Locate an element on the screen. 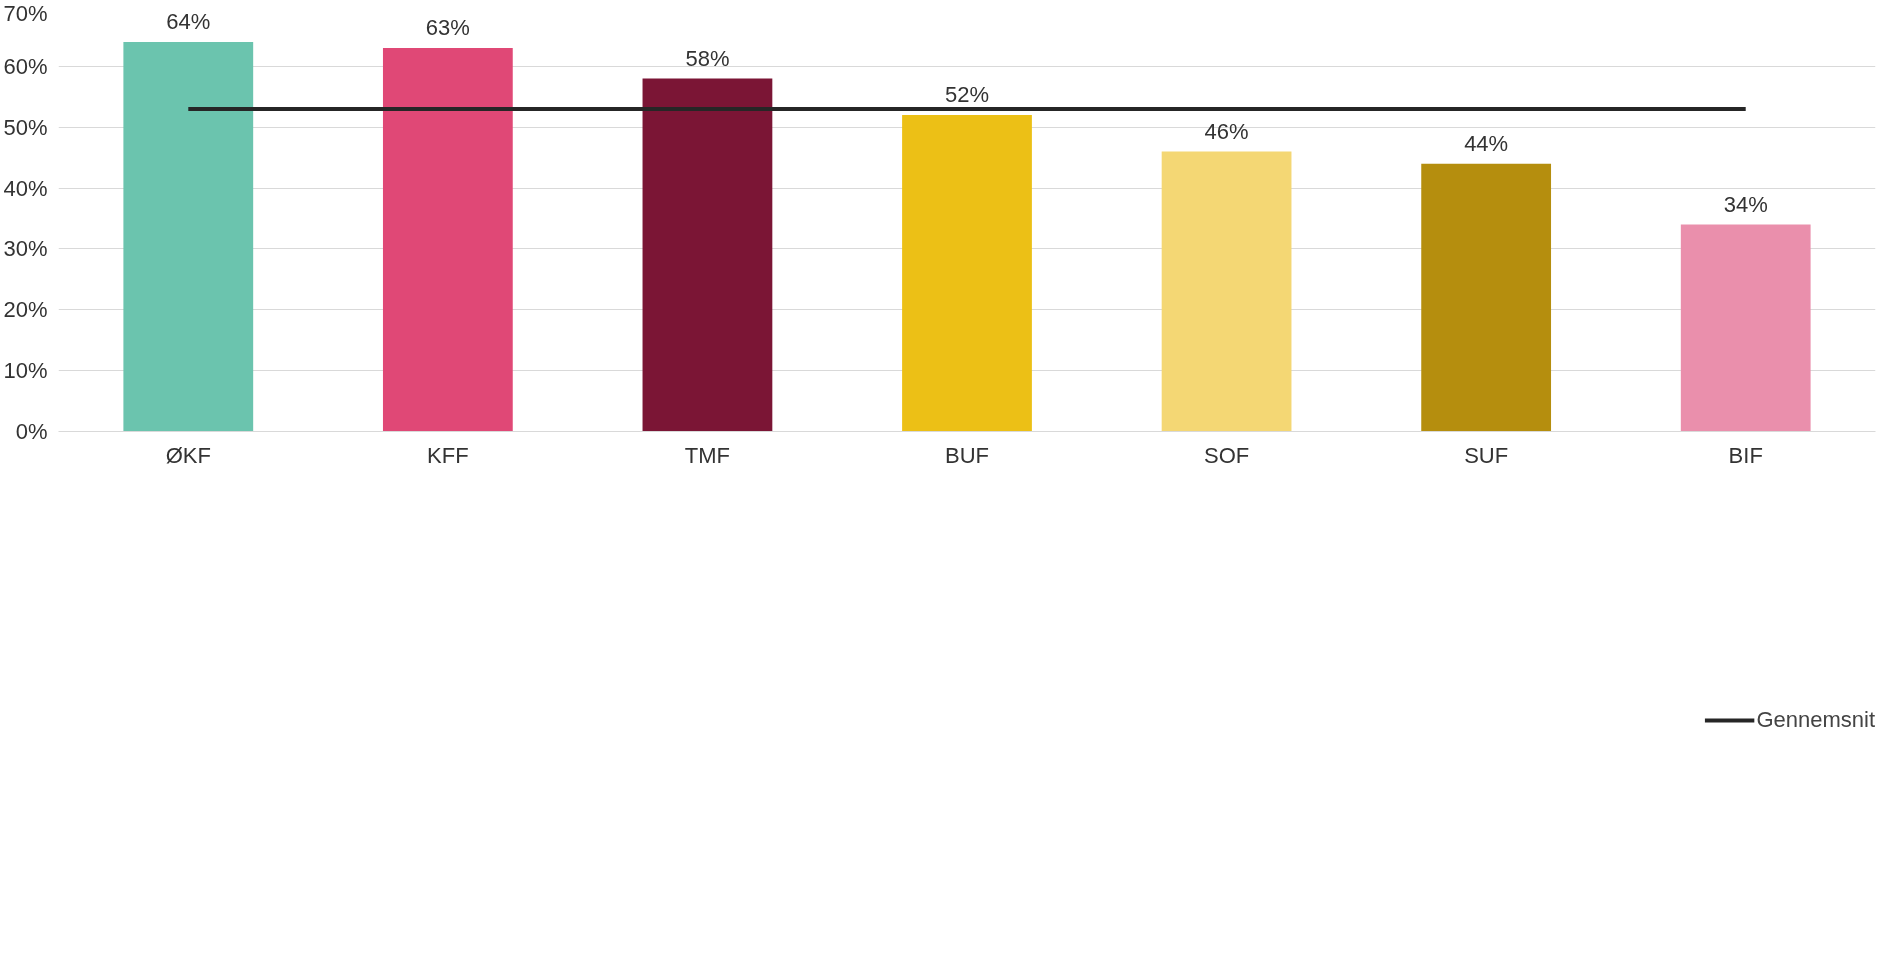 The height and width of the screenshot is (980, 1894). y-tick-label: 50% is located at coordinates (25, 127).